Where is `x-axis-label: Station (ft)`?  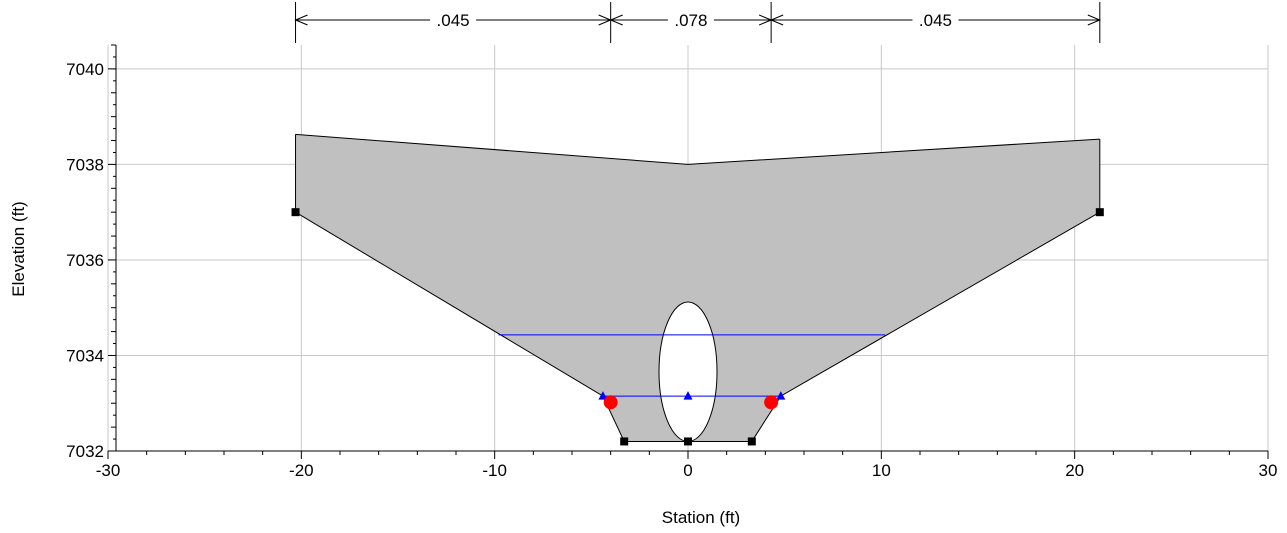
x-axis-label: Station (ft) is located at coordinates (701, 517).